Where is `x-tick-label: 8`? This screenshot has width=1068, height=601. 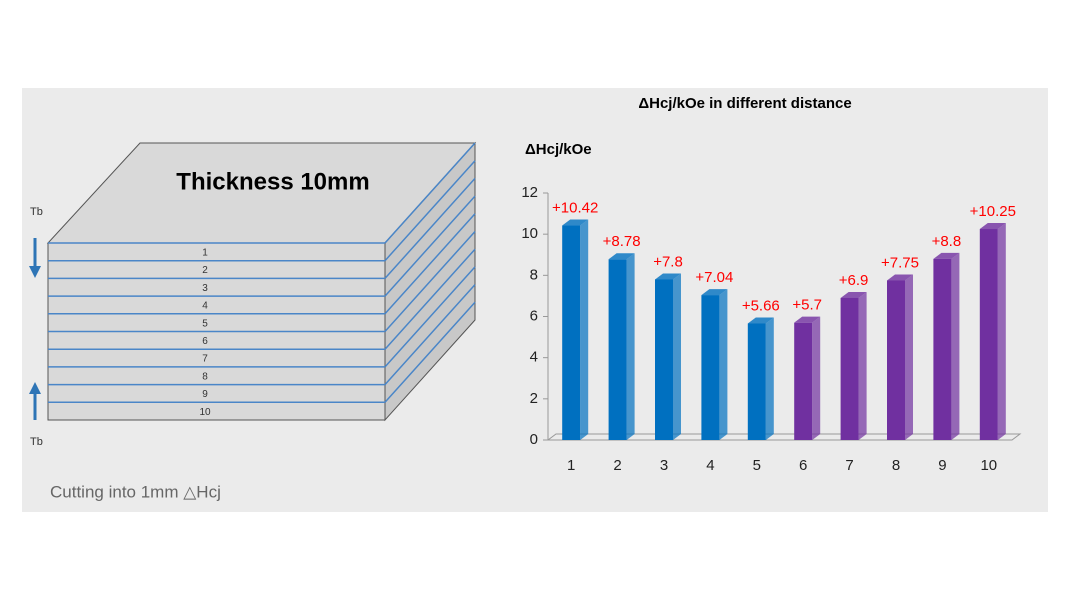
x-tick-label: 8 is located at coordinates (896, 465).